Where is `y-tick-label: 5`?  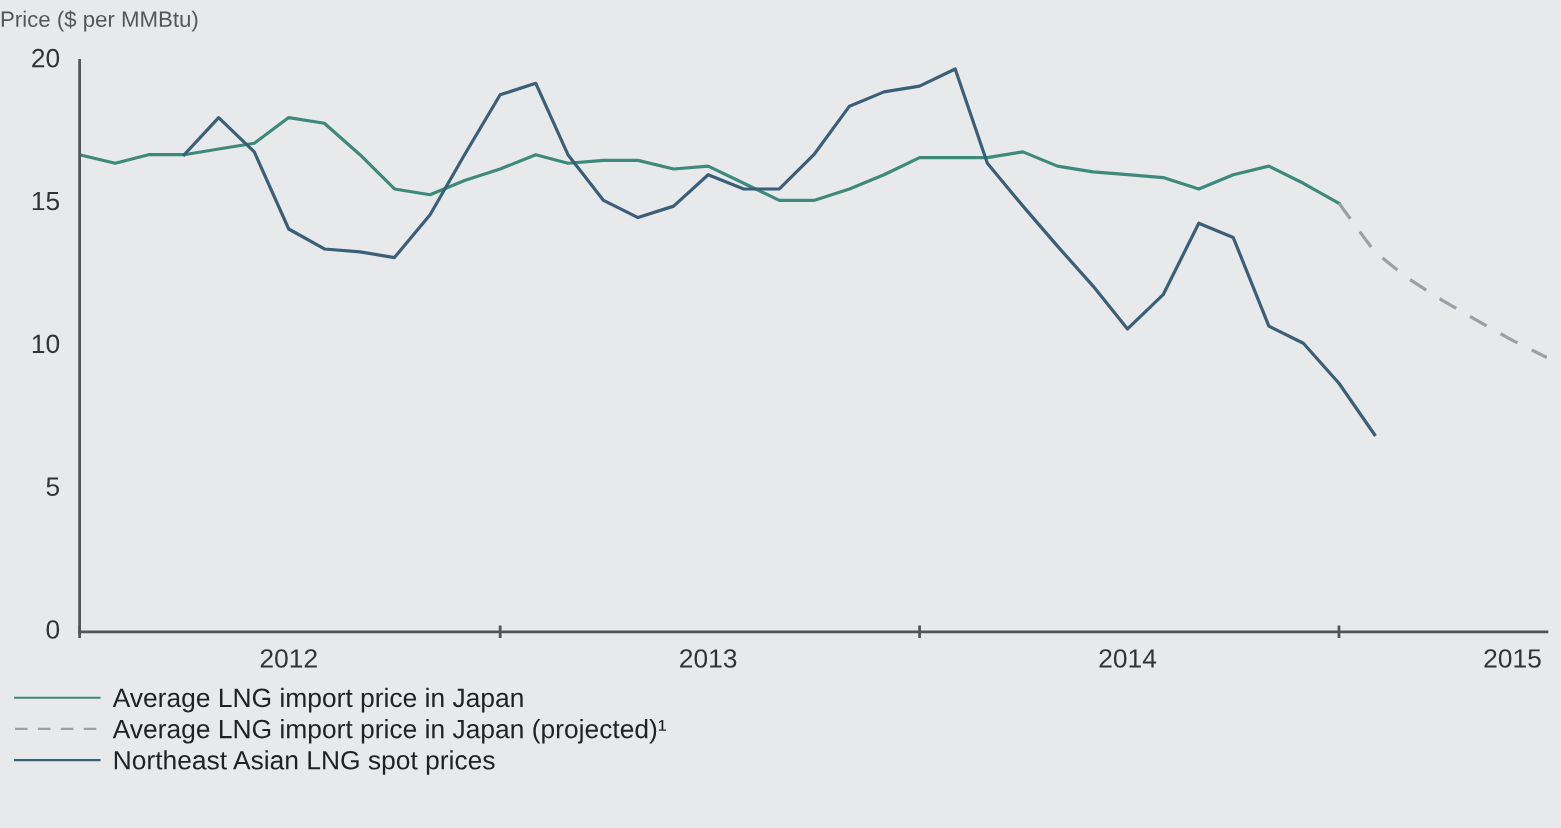 y-tick-label: 5 is located at coordinates (53, 487).